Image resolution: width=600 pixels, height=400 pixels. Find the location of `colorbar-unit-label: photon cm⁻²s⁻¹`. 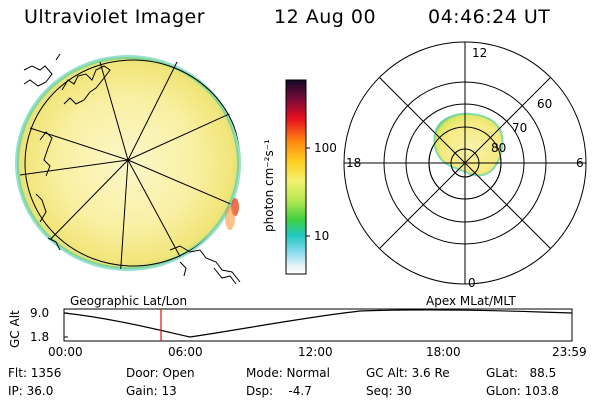

colorbar-unit-label: photon cm⁻²s⁻¹ is located at coordinates (269, 185).